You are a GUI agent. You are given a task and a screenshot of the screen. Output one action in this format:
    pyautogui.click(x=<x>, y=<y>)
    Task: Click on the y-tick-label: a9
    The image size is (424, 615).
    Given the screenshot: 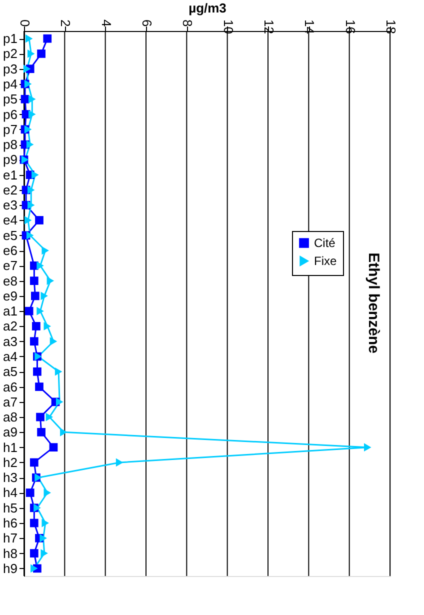 What is the action you would take?
    pyautogui.click(x=10, y=432)
    